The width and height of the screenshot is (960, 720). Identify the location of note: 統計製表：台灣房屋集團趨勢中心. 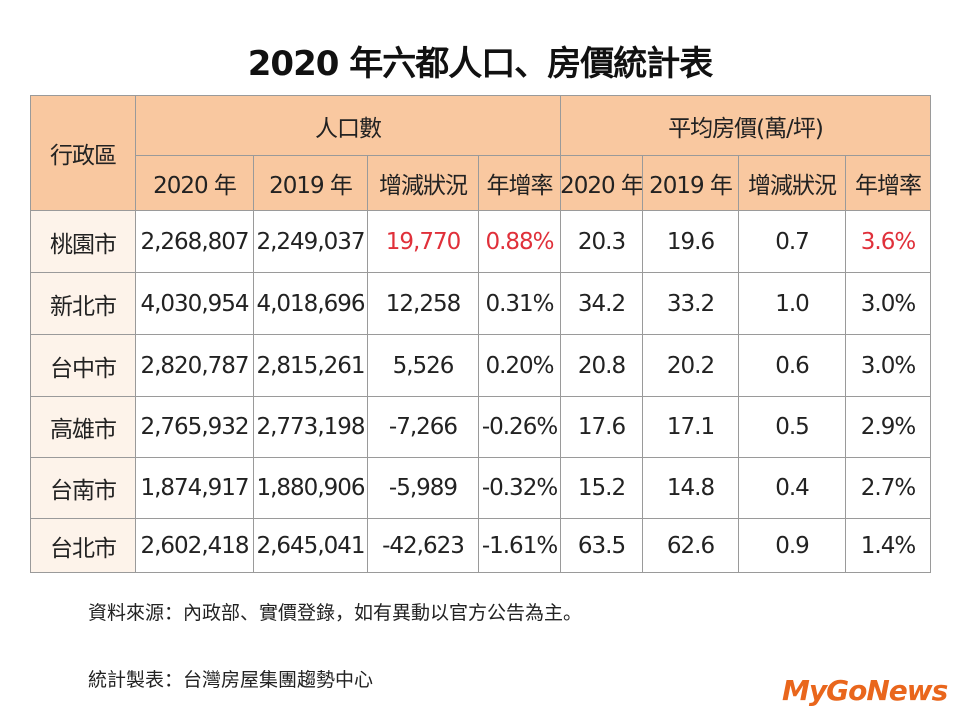
(231, 680).